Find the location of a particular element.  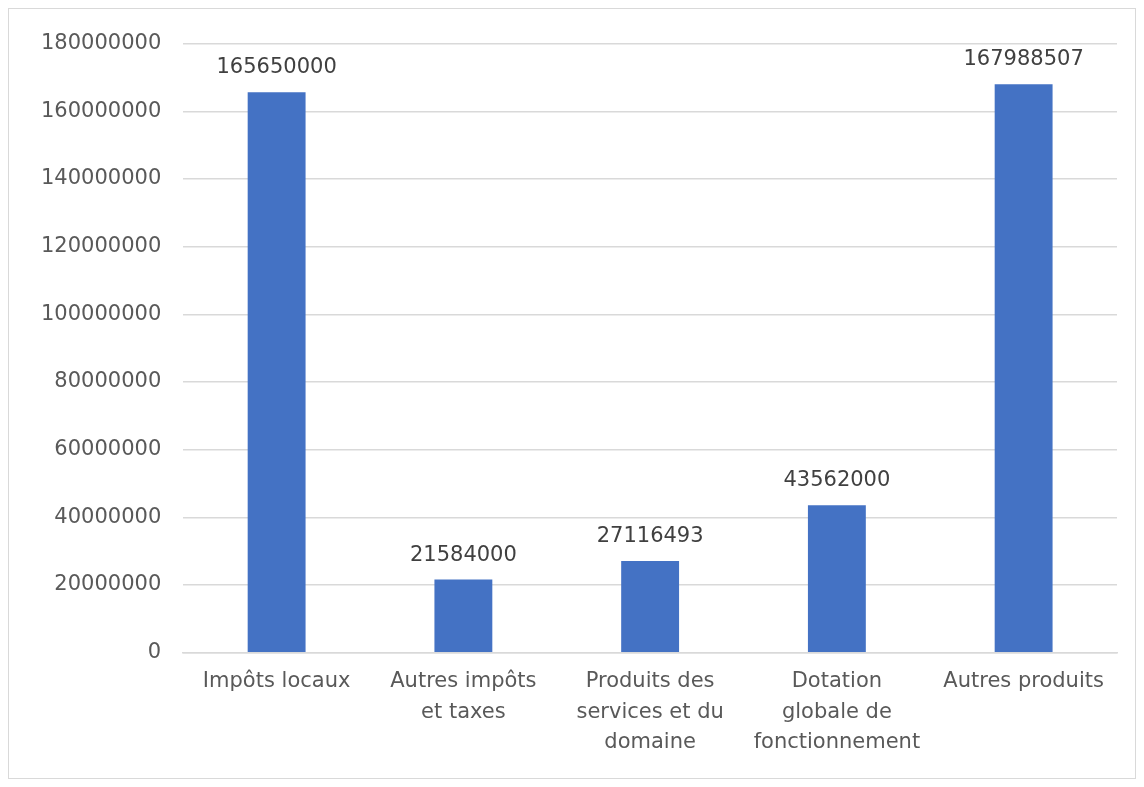

data-label: 165650000 is located at coordinates (276, 66).